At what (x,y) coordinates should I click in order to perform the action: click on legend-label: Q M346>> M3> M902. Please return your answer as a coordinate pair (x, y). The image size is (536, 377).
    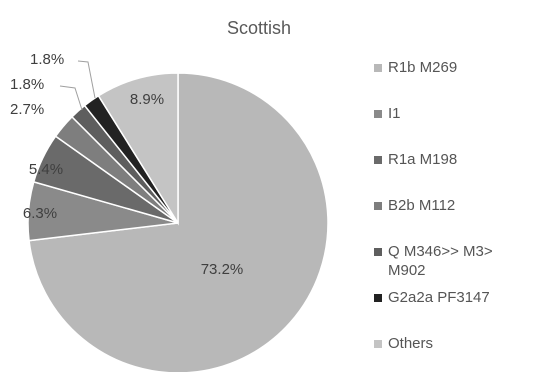
    Looking at the image, I should click on (440, 261).